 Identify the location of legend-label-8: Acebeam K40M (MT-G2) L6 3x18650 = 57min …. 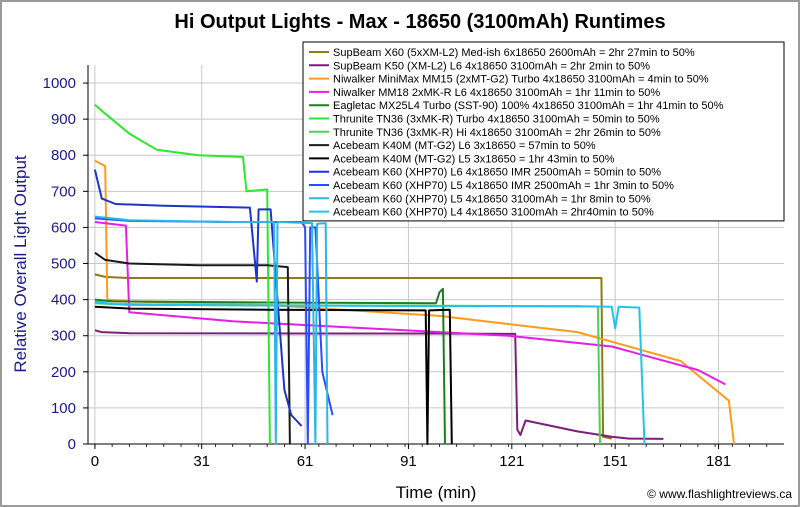
(464, 146).